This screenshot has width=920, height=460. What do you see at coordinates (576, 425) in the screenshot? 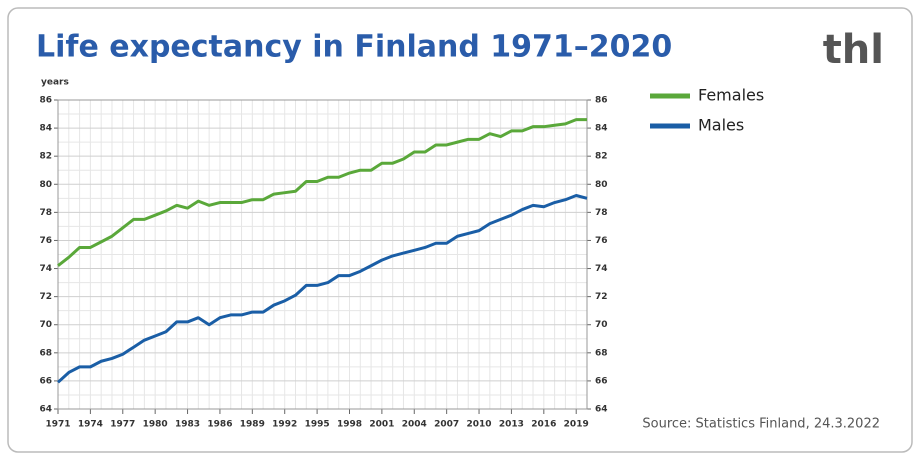
I see `x-tick-label: 2019` at bounding box center [576, 425].